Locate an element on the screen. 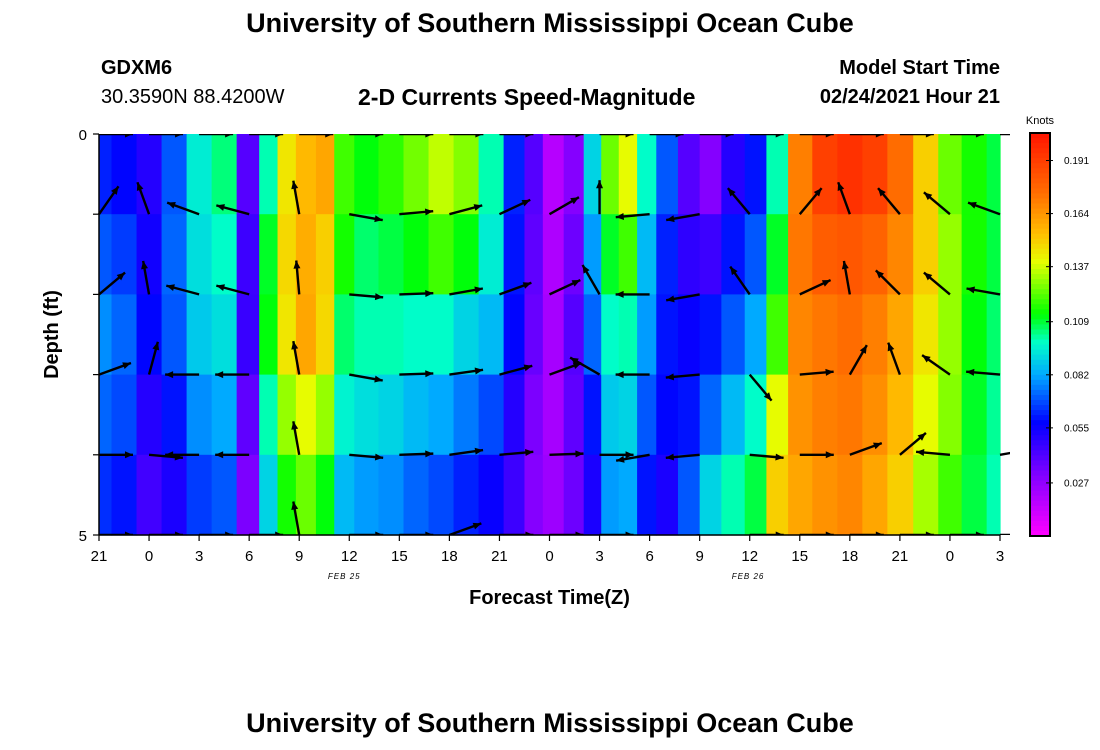 Image resolution: width=1100 pixels, height=750 pixels. x-tick-label: 6 is located at coordinates (249, 556).